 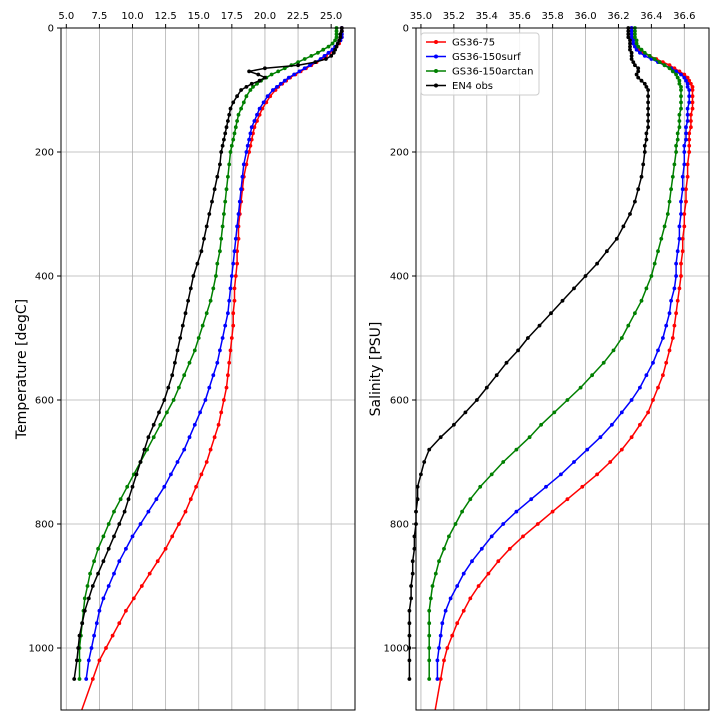 I want to click on y-tick-label: 600, so click(x=44, y=401).